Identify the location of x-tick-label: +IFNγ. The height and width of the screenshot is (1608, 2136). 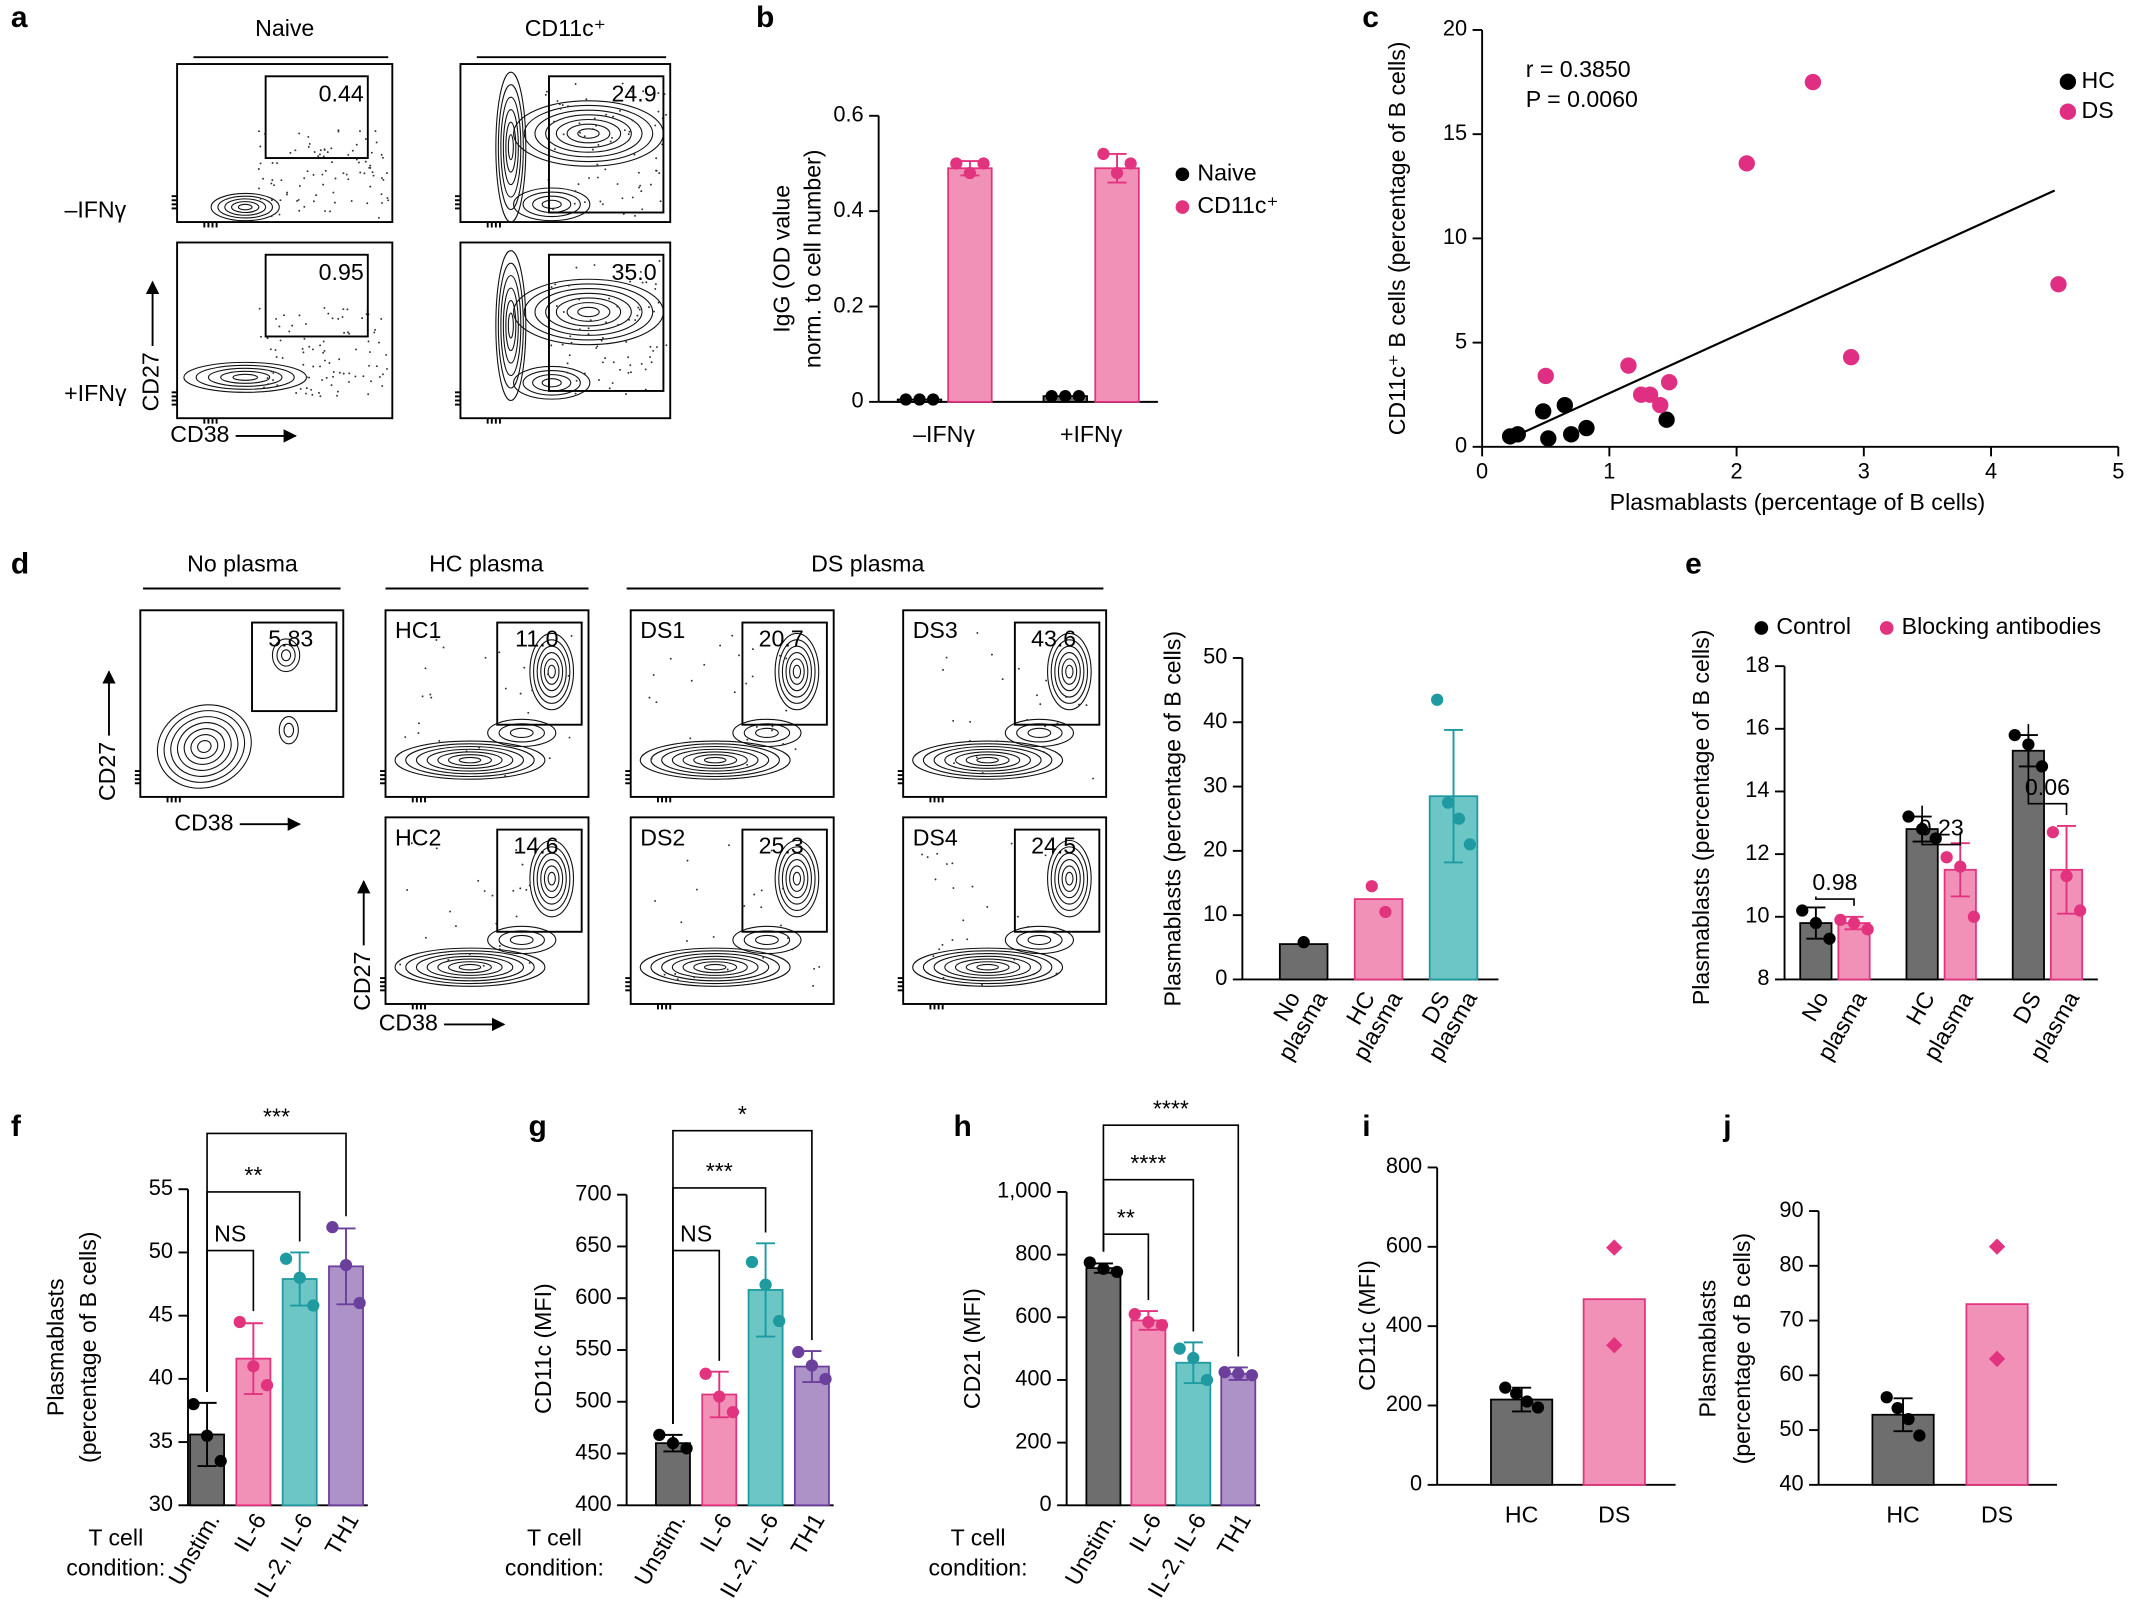
(1091, 434).